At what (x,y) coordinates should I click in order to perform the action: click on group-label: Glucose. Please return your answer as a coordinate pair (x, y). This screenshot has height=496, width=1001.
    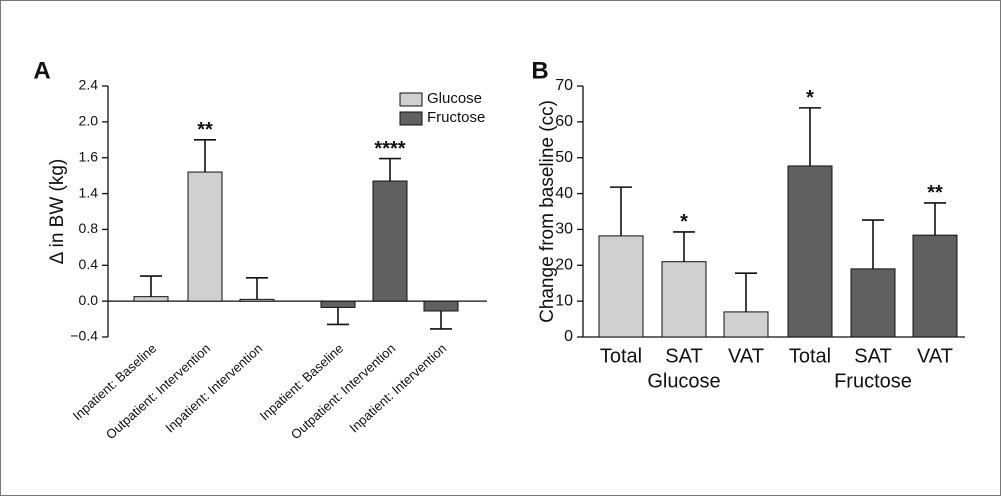
    Looking at the image, I should click on (683, 381).